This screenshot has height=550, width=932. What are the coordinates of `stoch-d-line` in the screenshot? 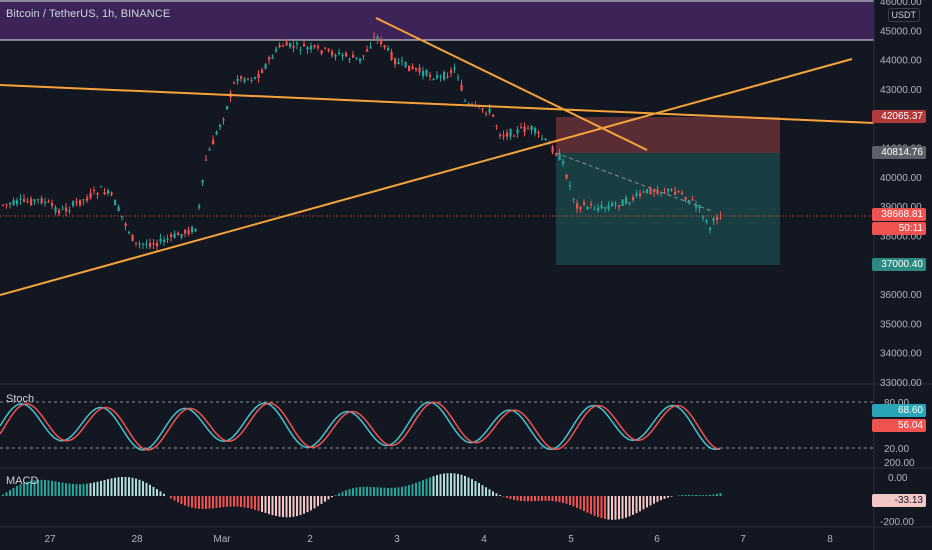 It's located at (360, 426).